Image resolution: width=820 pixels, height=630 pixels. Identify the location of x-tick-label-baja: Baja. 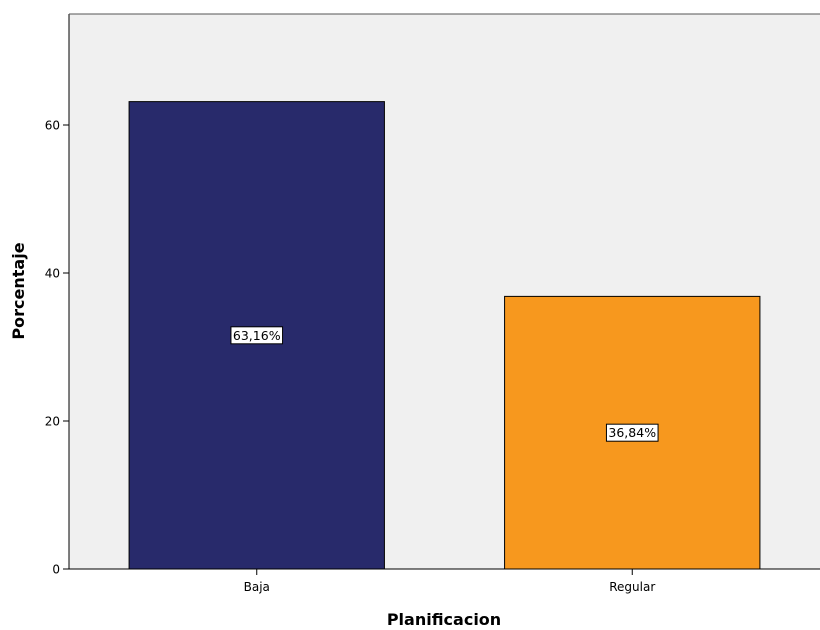
(257, 587).